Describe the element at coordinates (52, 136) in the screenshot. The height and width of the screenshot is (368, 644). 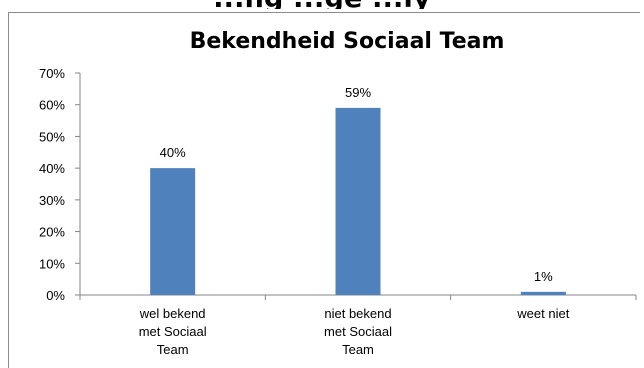
I see `y-tick-label: 50%` at that location.